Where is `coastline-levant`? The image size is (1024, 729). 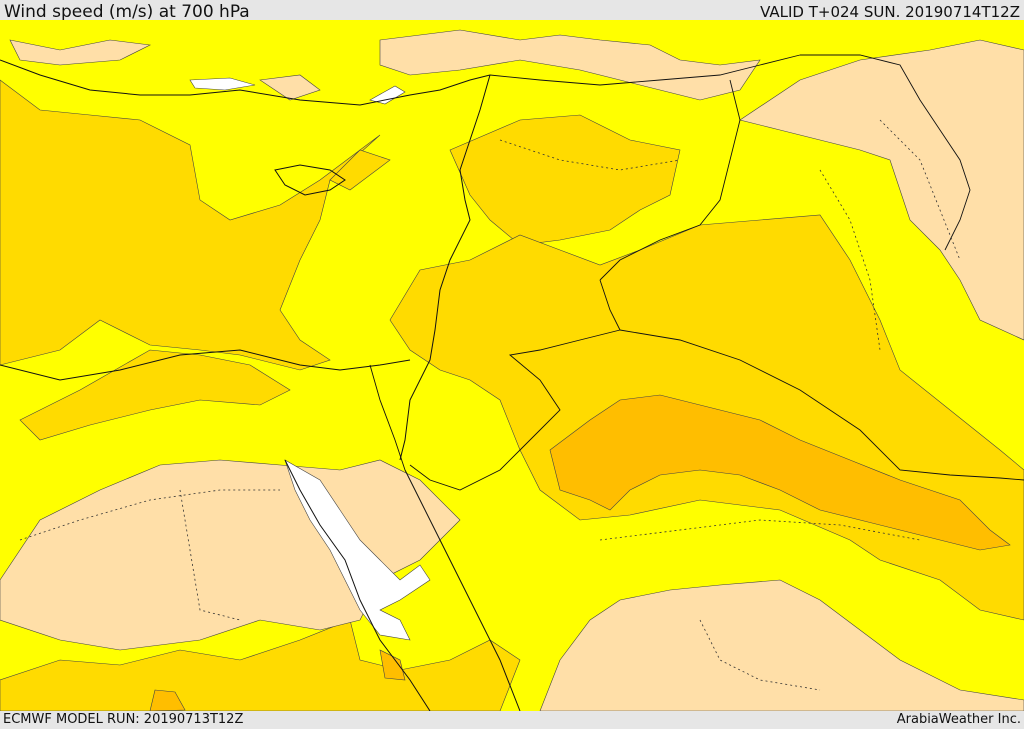 coastline-levant is located at coordinates (445, 267).